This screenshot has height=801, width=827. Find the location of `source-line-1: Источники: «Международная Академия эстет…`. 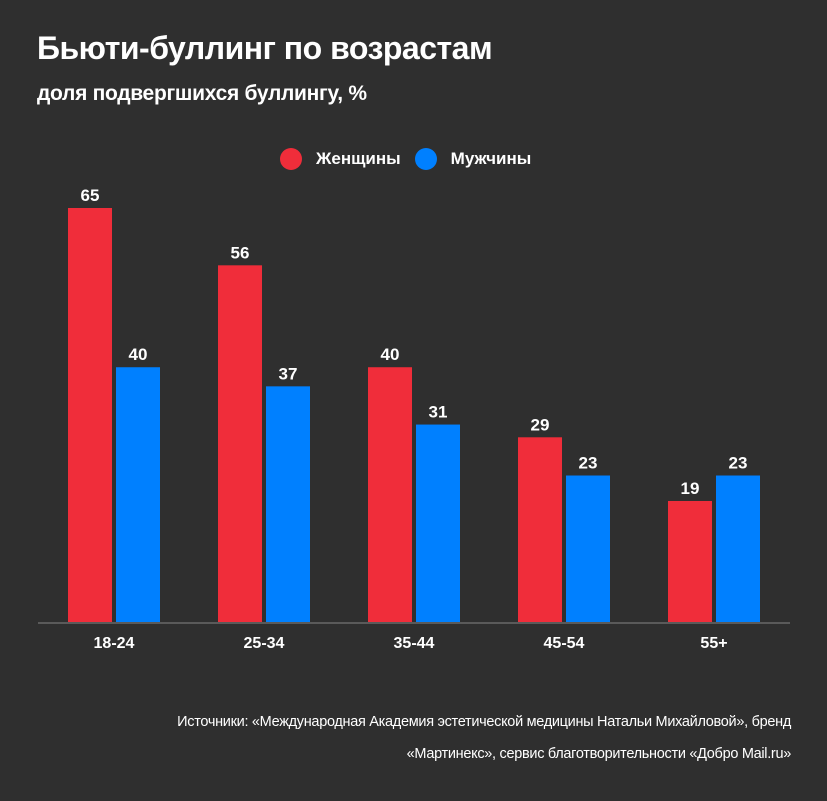

source-line-1: Источники: «Международная Академия эстет… is located at coordinates (484, 722).